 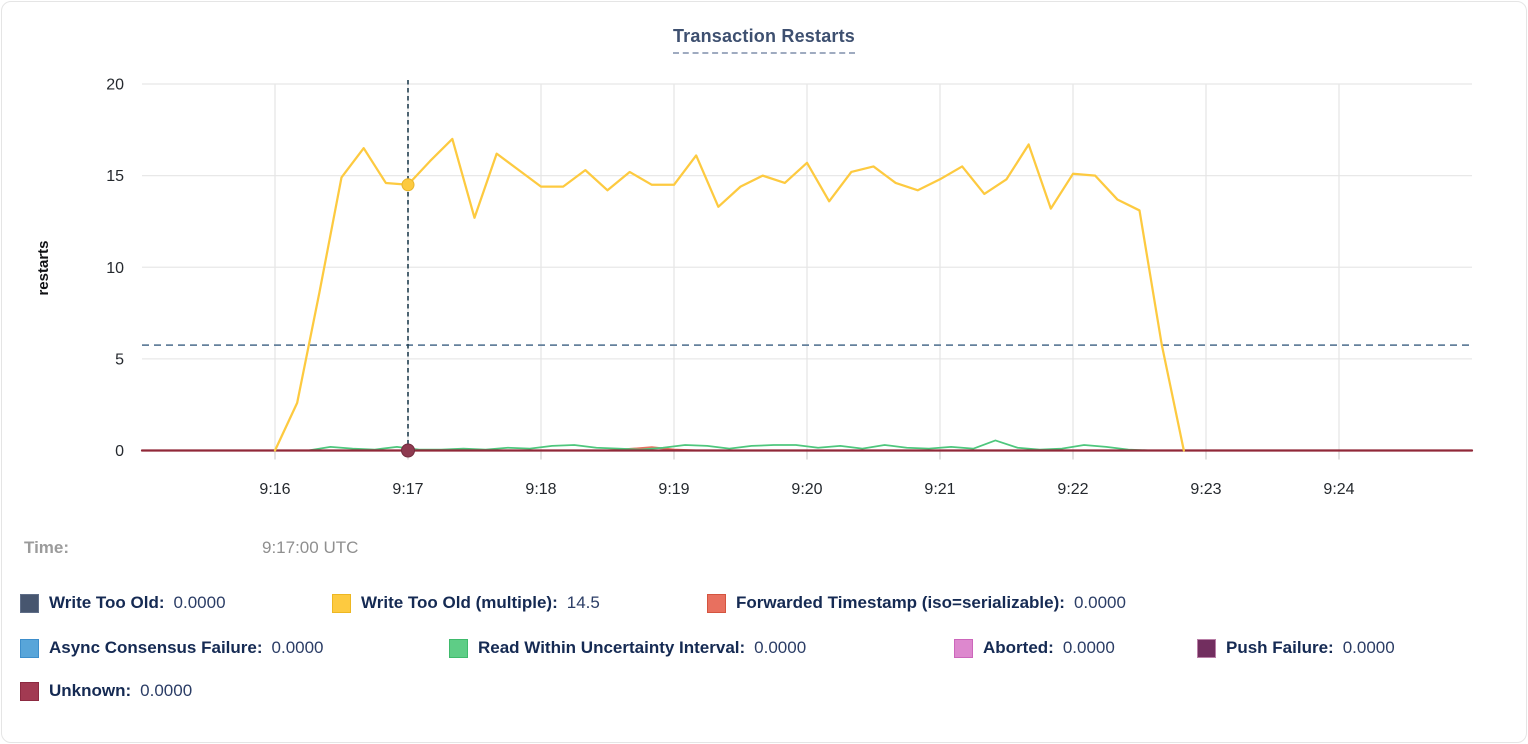 I want to click on legend-item-async-consensus-failure: Async Consensus Failure: 0.0000, so click(x=234, y=648).